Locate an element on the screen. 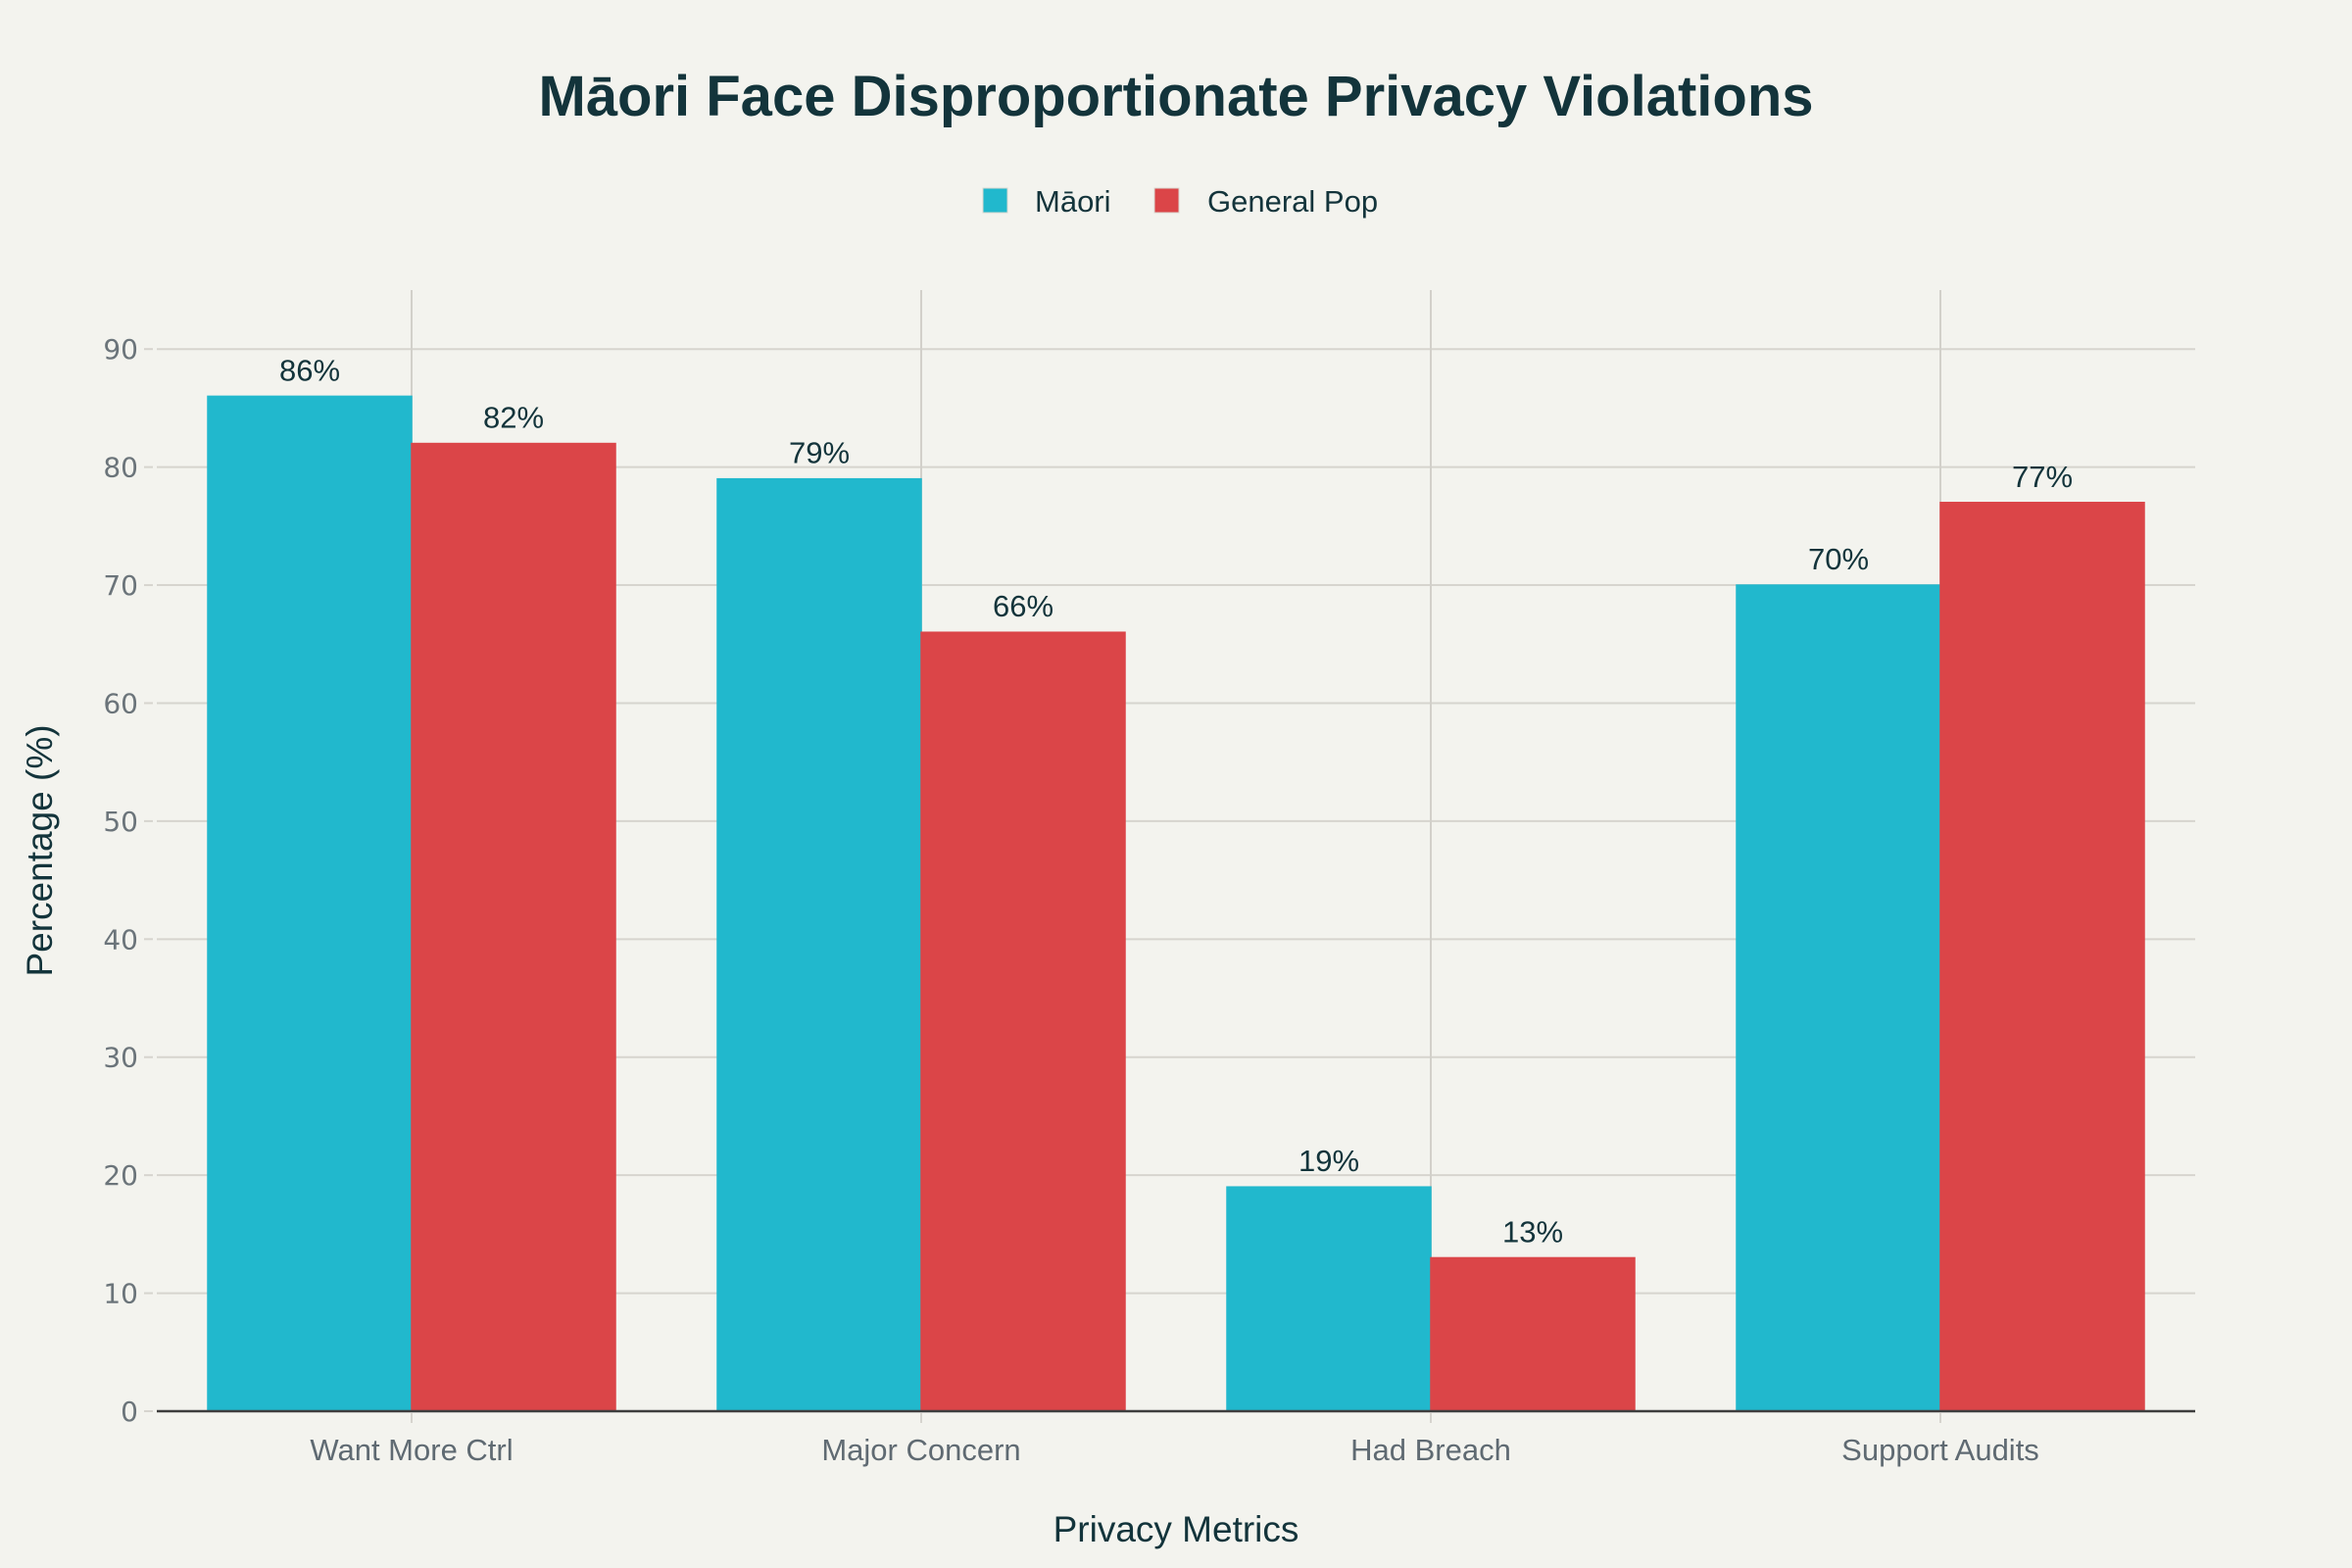 The width and height of the screenshot is (2352, 1568). x-tick-label: Want More Ctrl is located at coordinates (411, 1450).